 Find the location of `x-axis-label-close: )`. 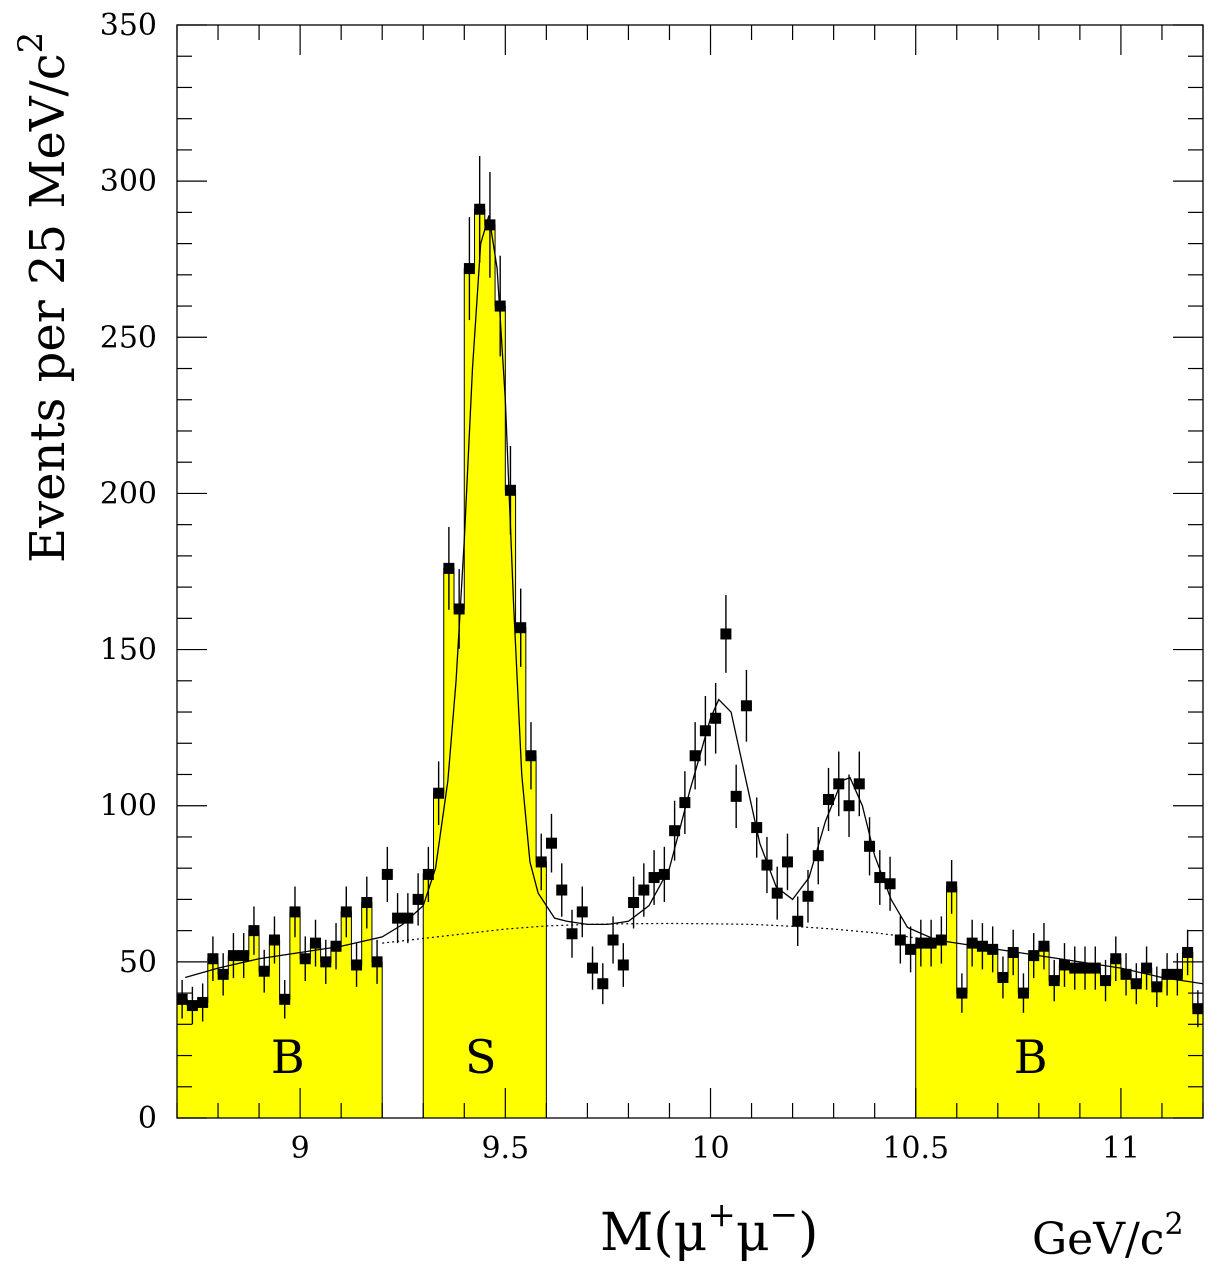

x-axis-label-close: ) is located at coordinates (808, 1233).